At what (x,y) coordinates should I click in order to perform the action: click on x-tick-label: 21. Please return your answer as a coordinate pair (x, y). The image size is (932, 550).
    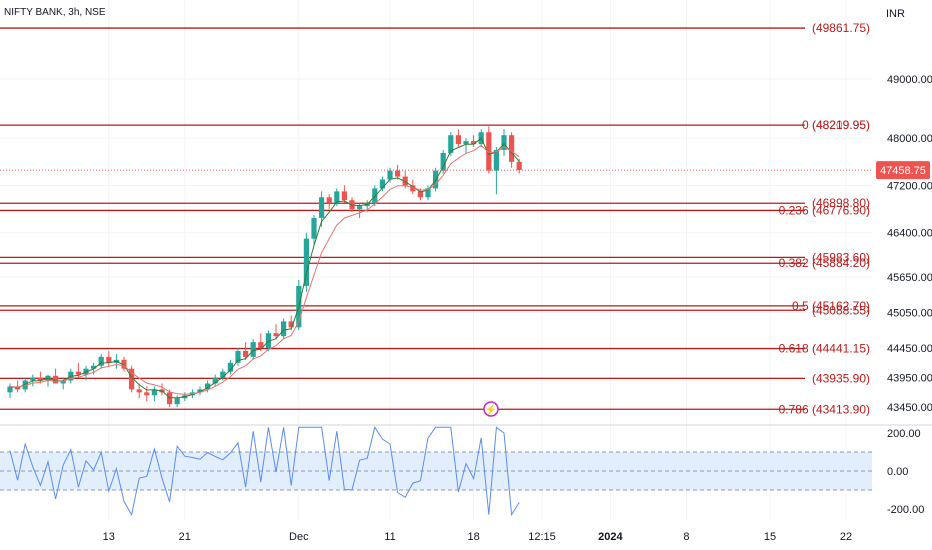
    Looking at the image, I should click on (185, 537).